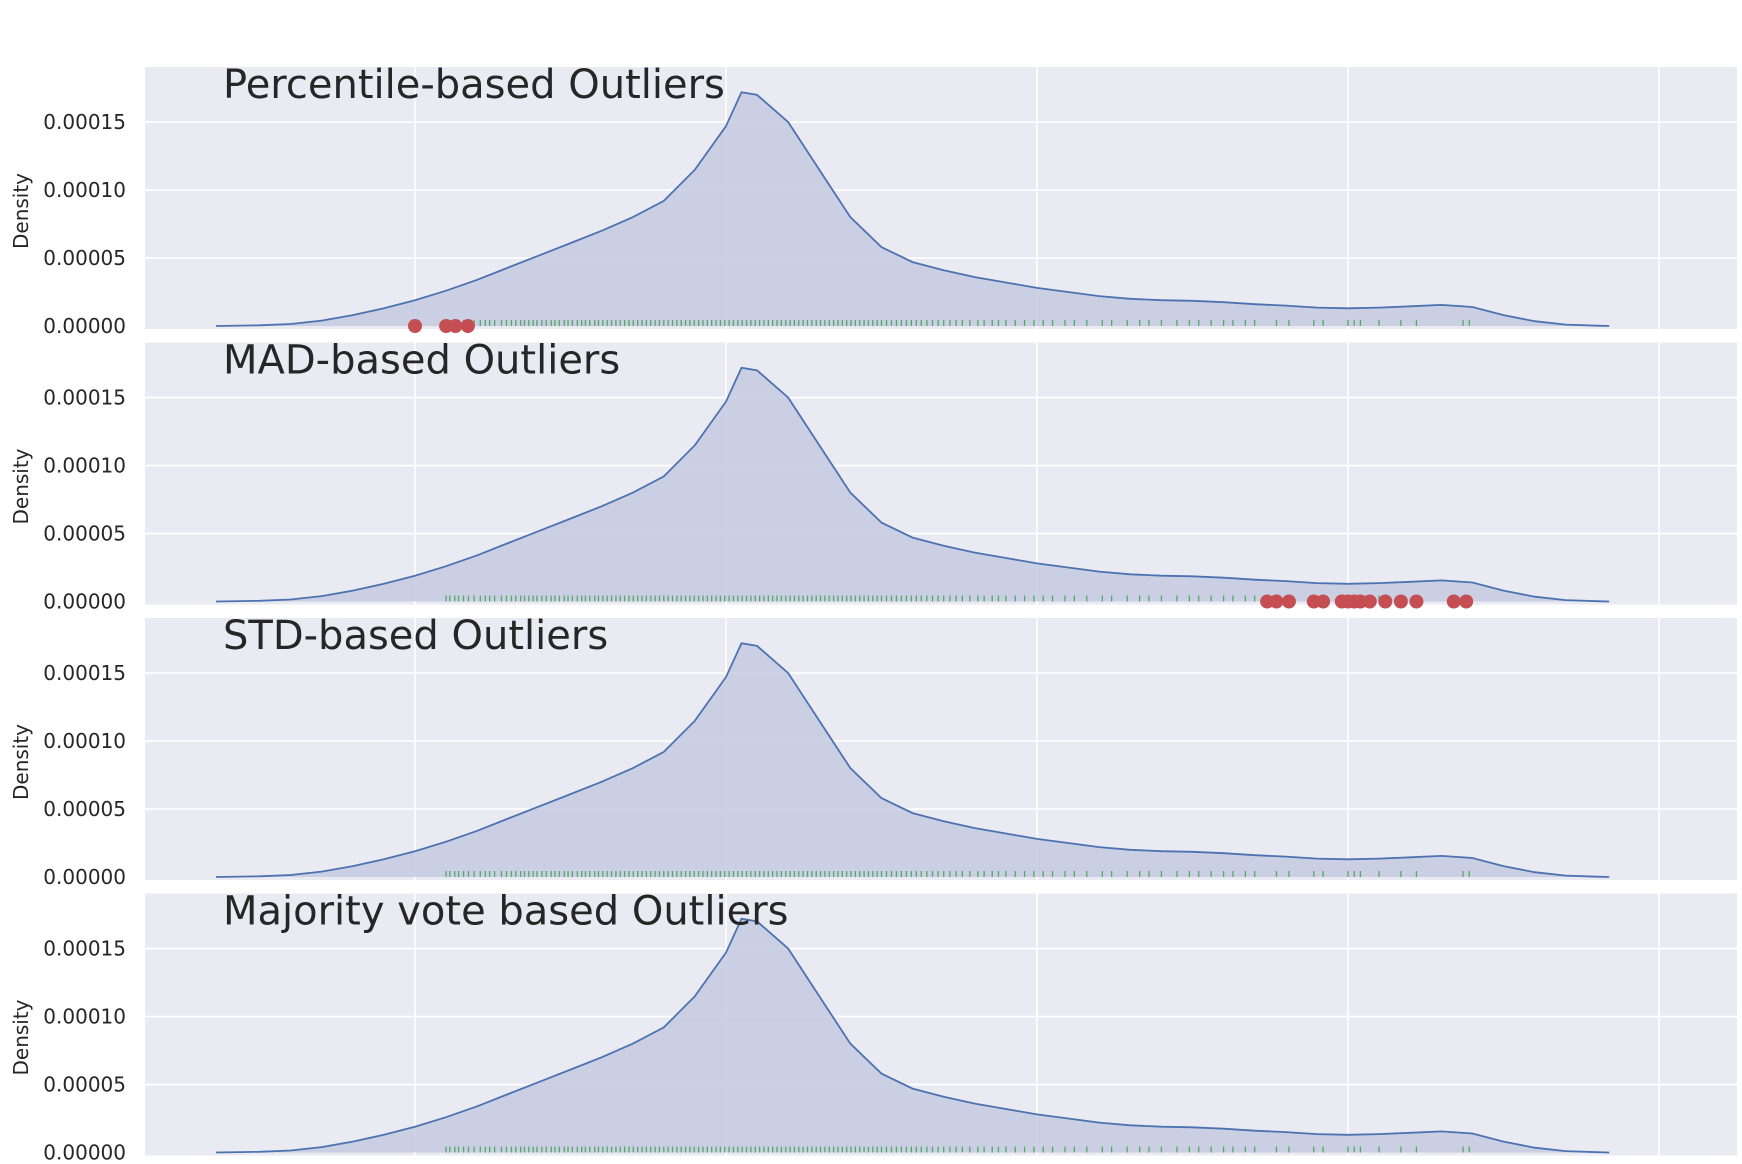 The height and width of the screenshot is (1164, 1742). What do you see at coordinates (506, 912) in the screenshot?
I see `subplot-title: Majority vote based Outliers` at bounding box center [506, 912].